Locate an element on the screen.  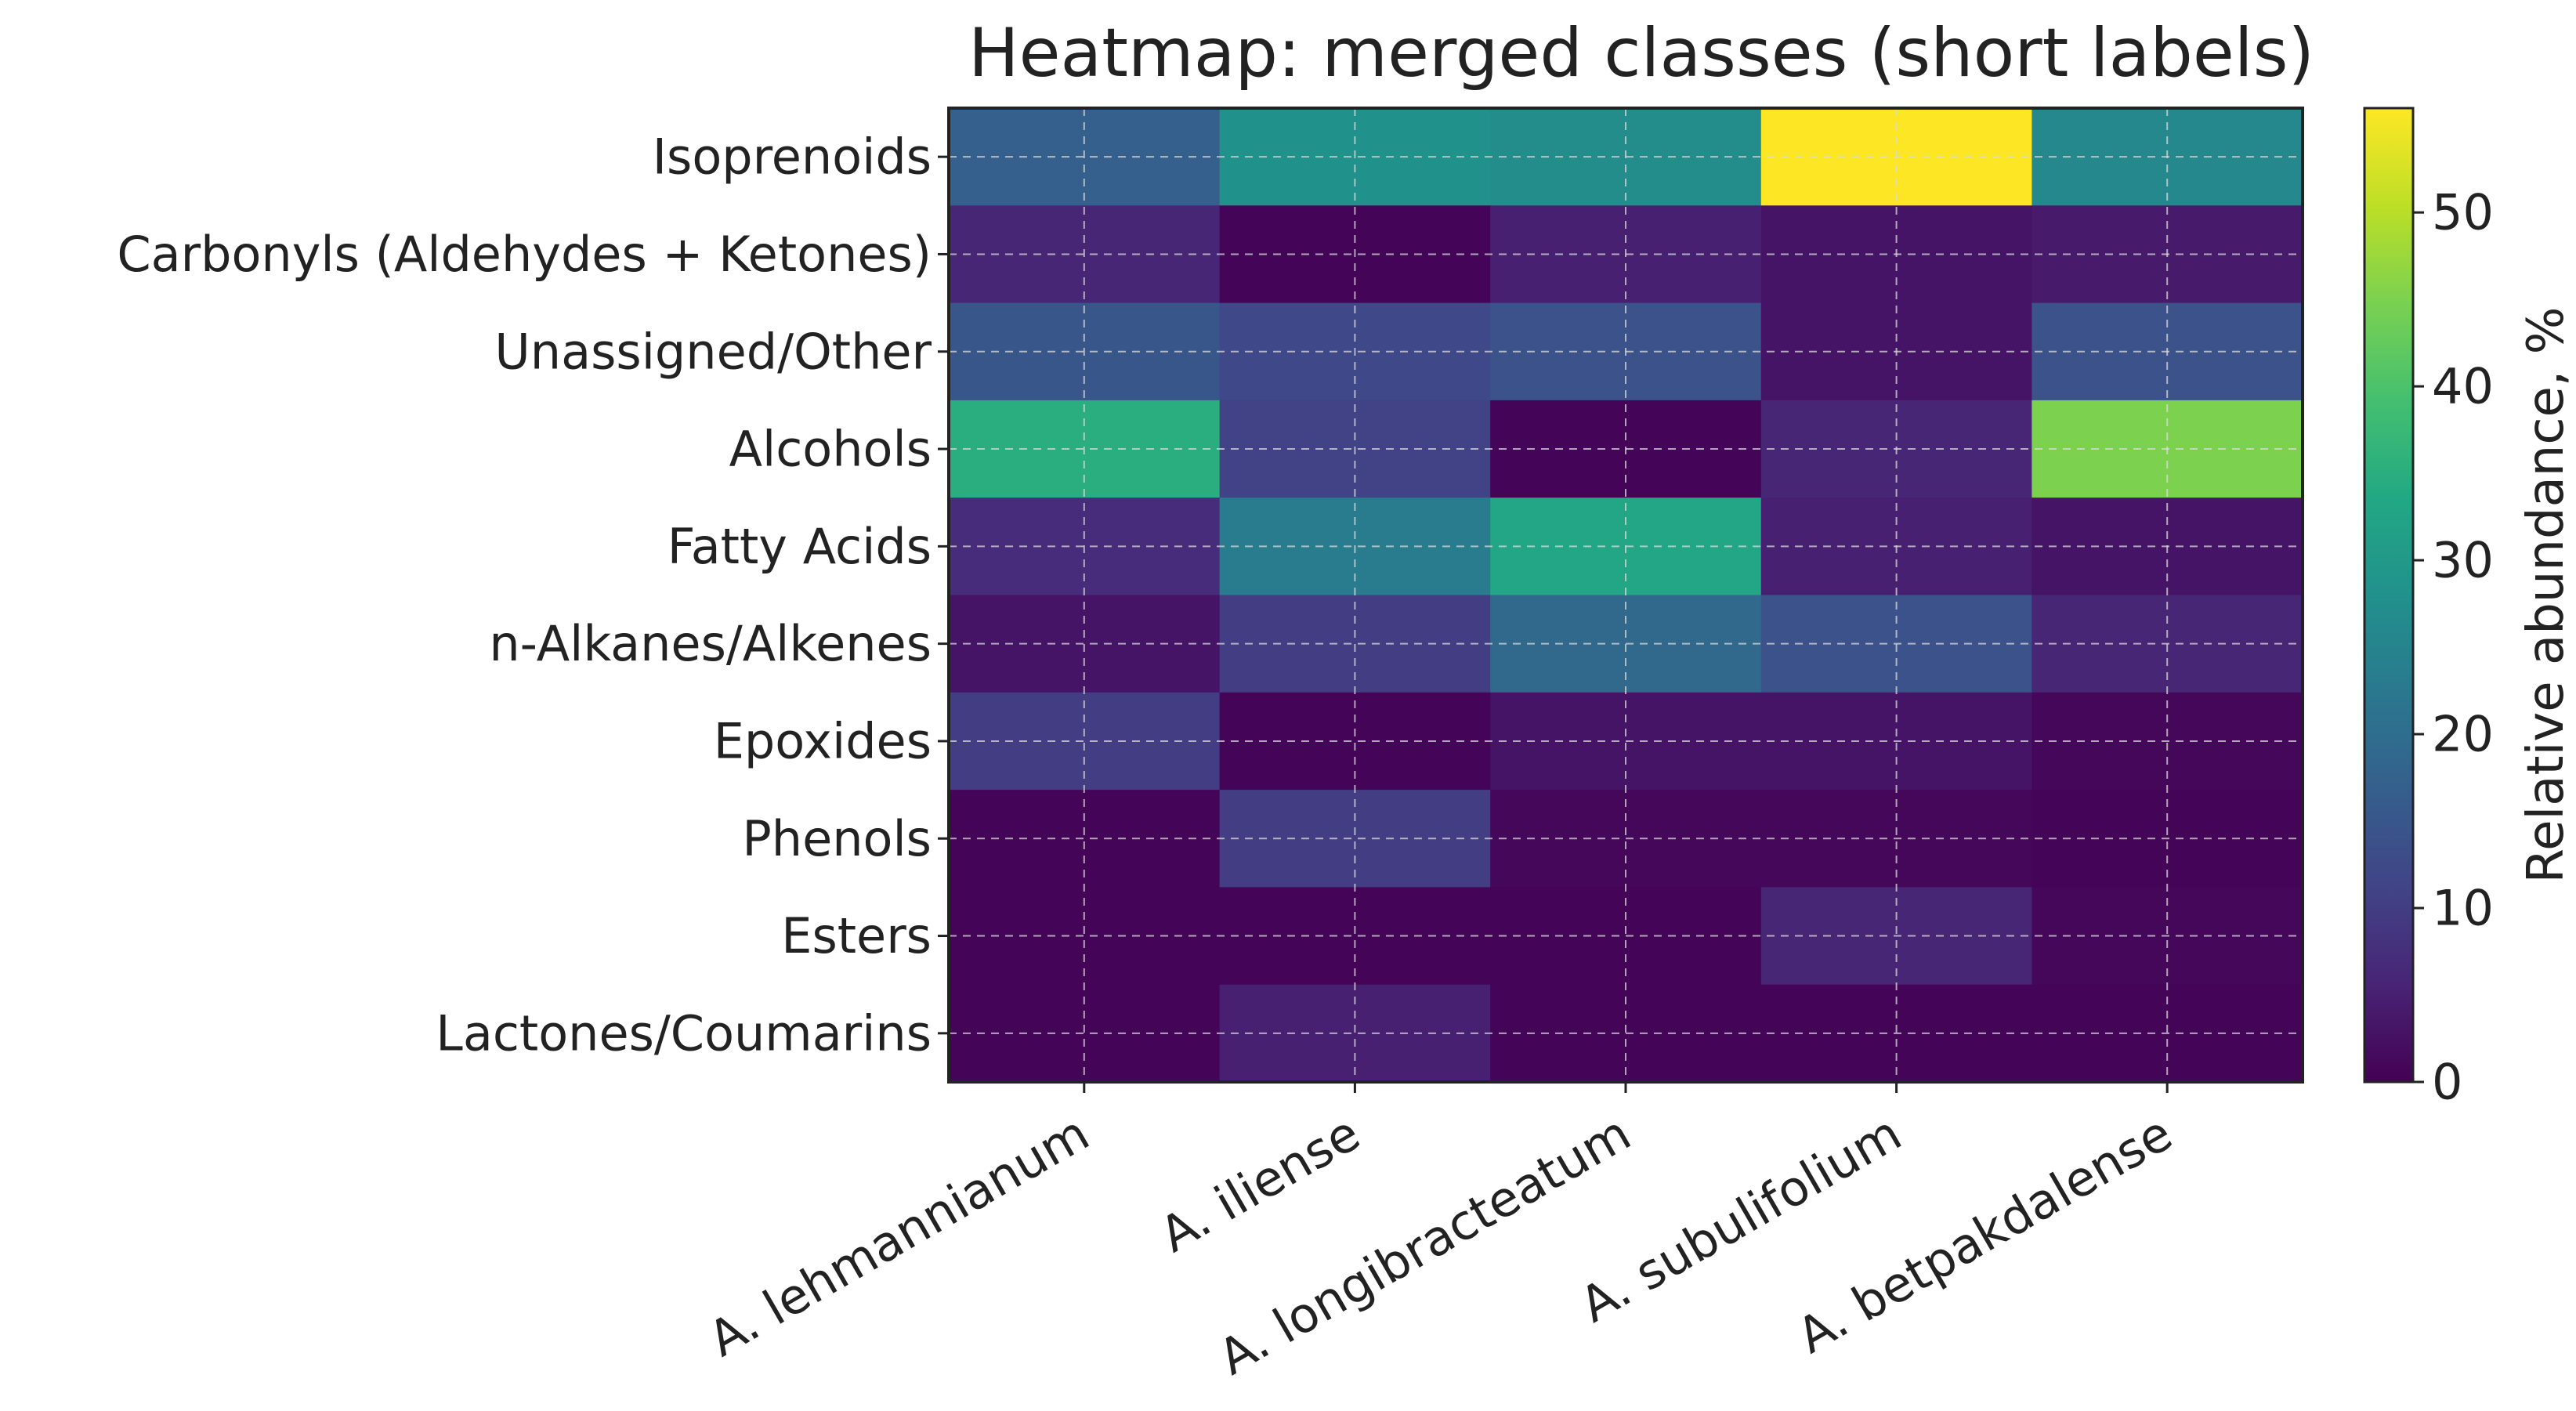
y-tick-label: Fatty Acids is located at coordinates (800, 546).